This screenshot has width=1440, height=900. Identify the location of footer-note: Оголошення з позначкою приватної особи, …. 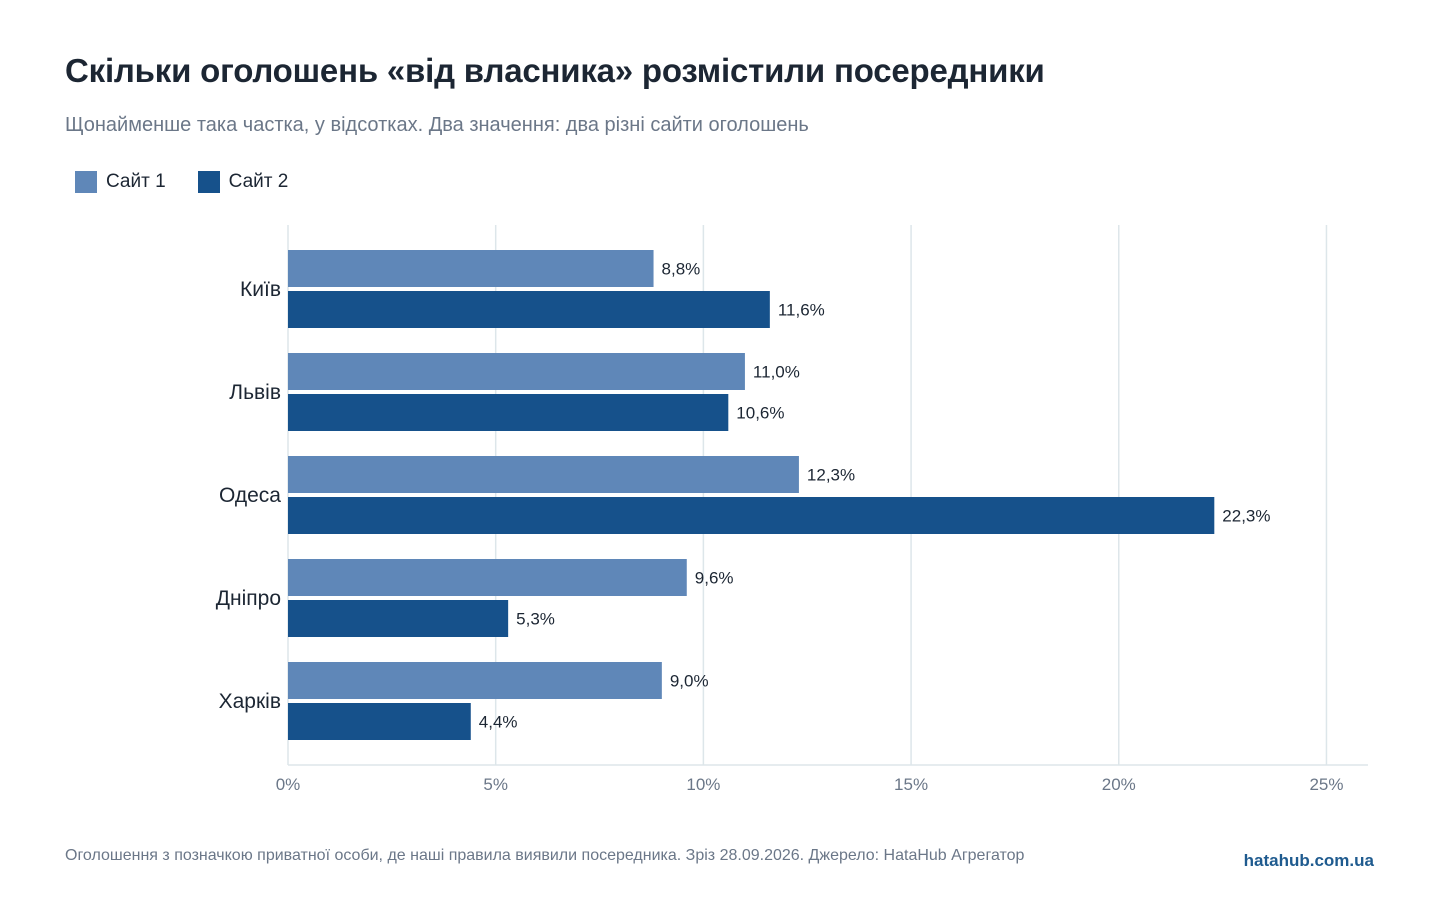
(545, 855).